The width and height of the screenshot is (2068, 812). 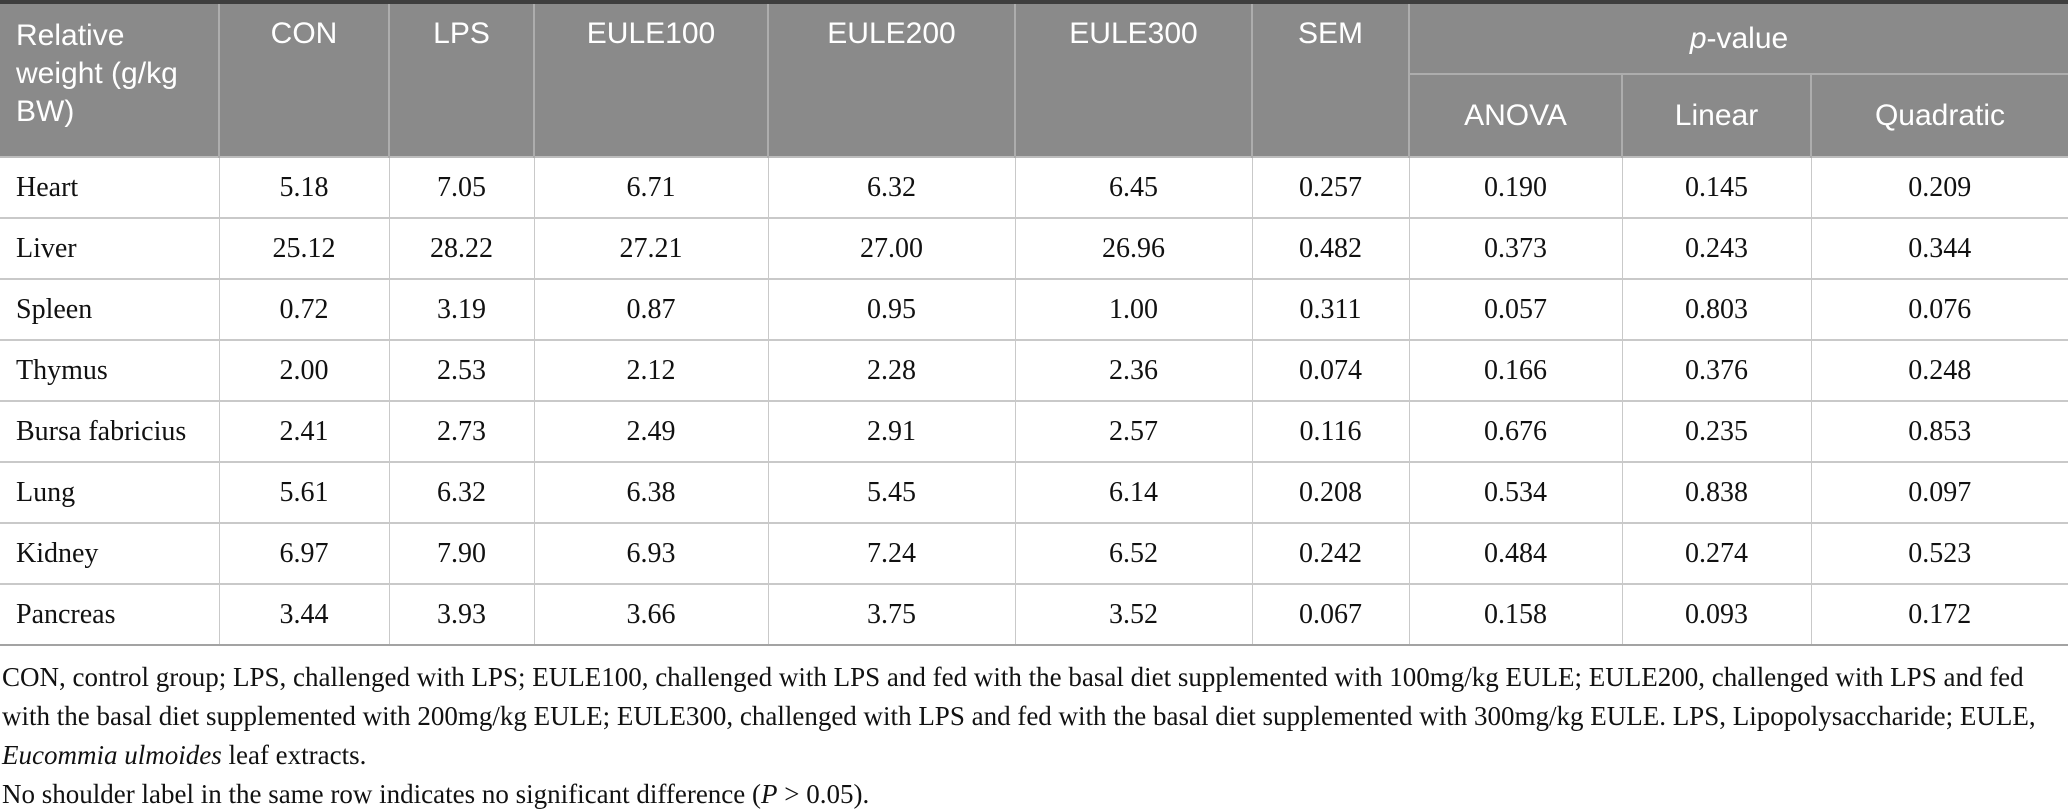 I want to click on value-cell: 2.53, so click(x=461, y=370).